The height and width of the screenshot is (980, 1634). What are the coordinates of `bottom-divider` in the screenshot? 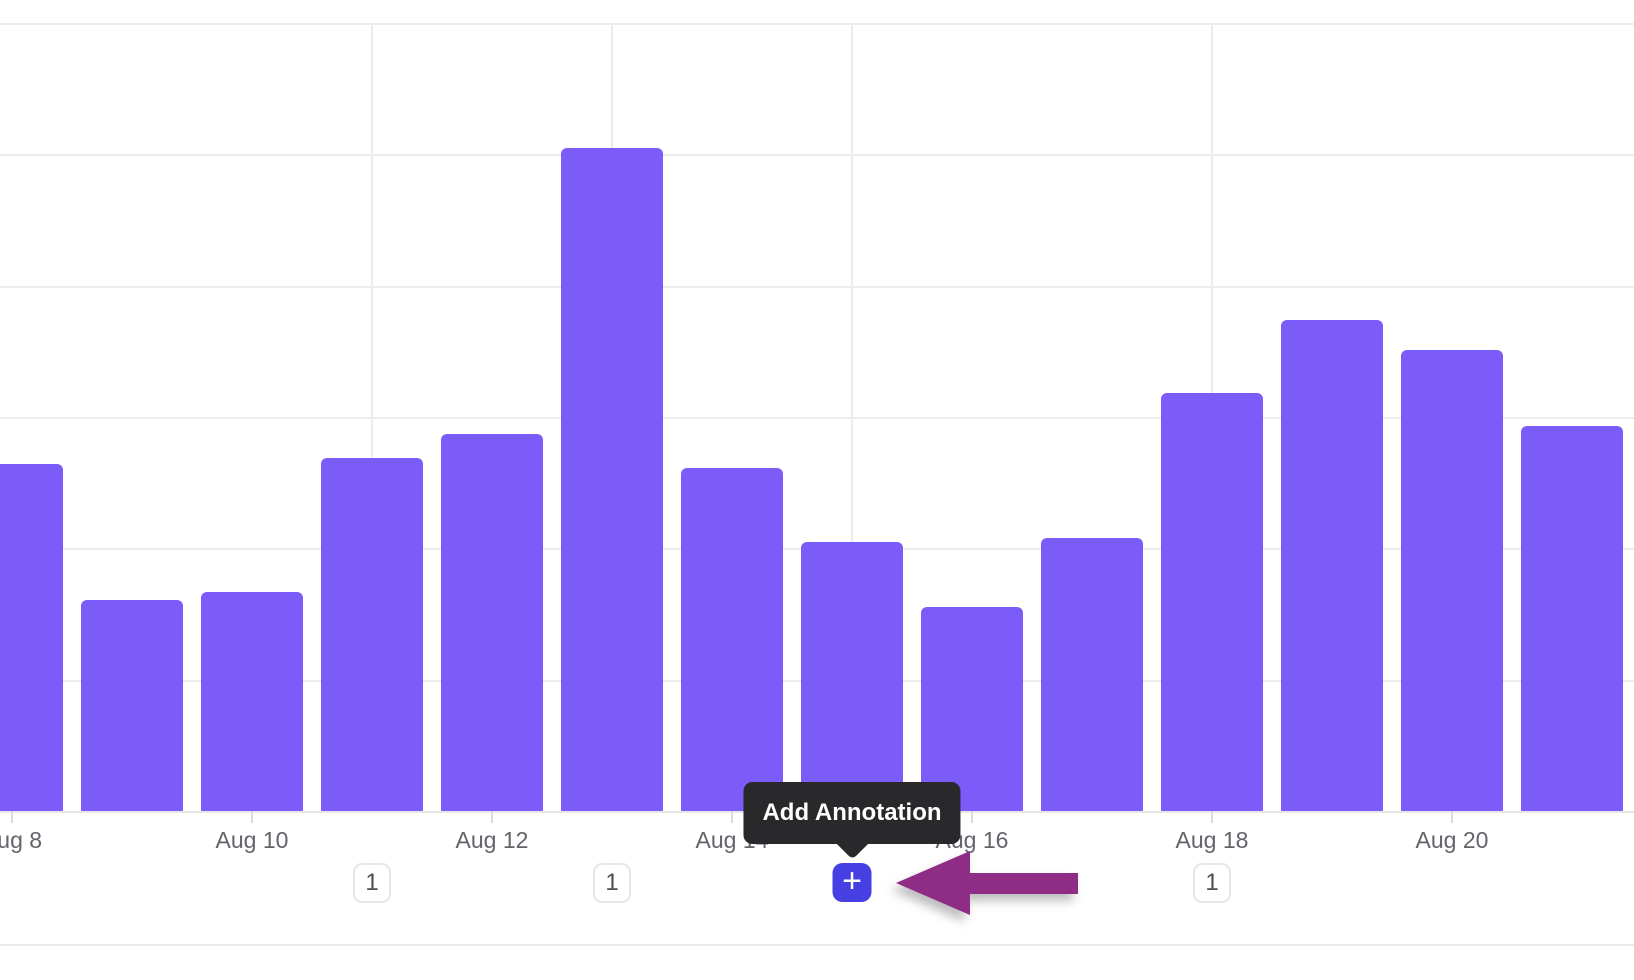 It's located at (817, 945).